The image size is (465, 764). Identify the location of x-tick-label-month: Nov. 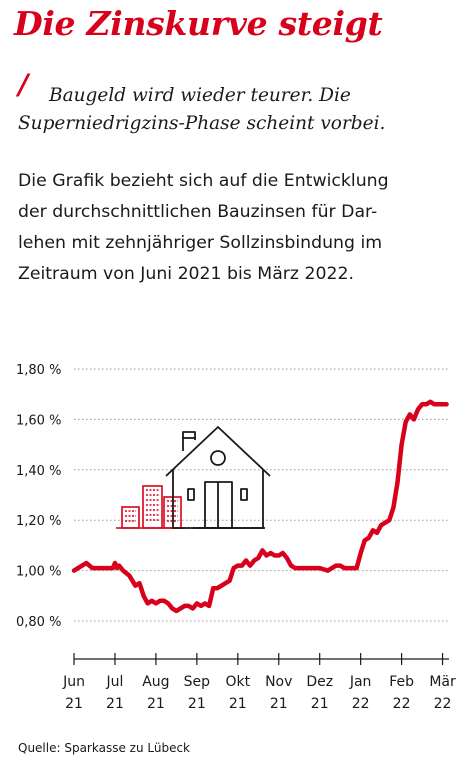
(278, 682).